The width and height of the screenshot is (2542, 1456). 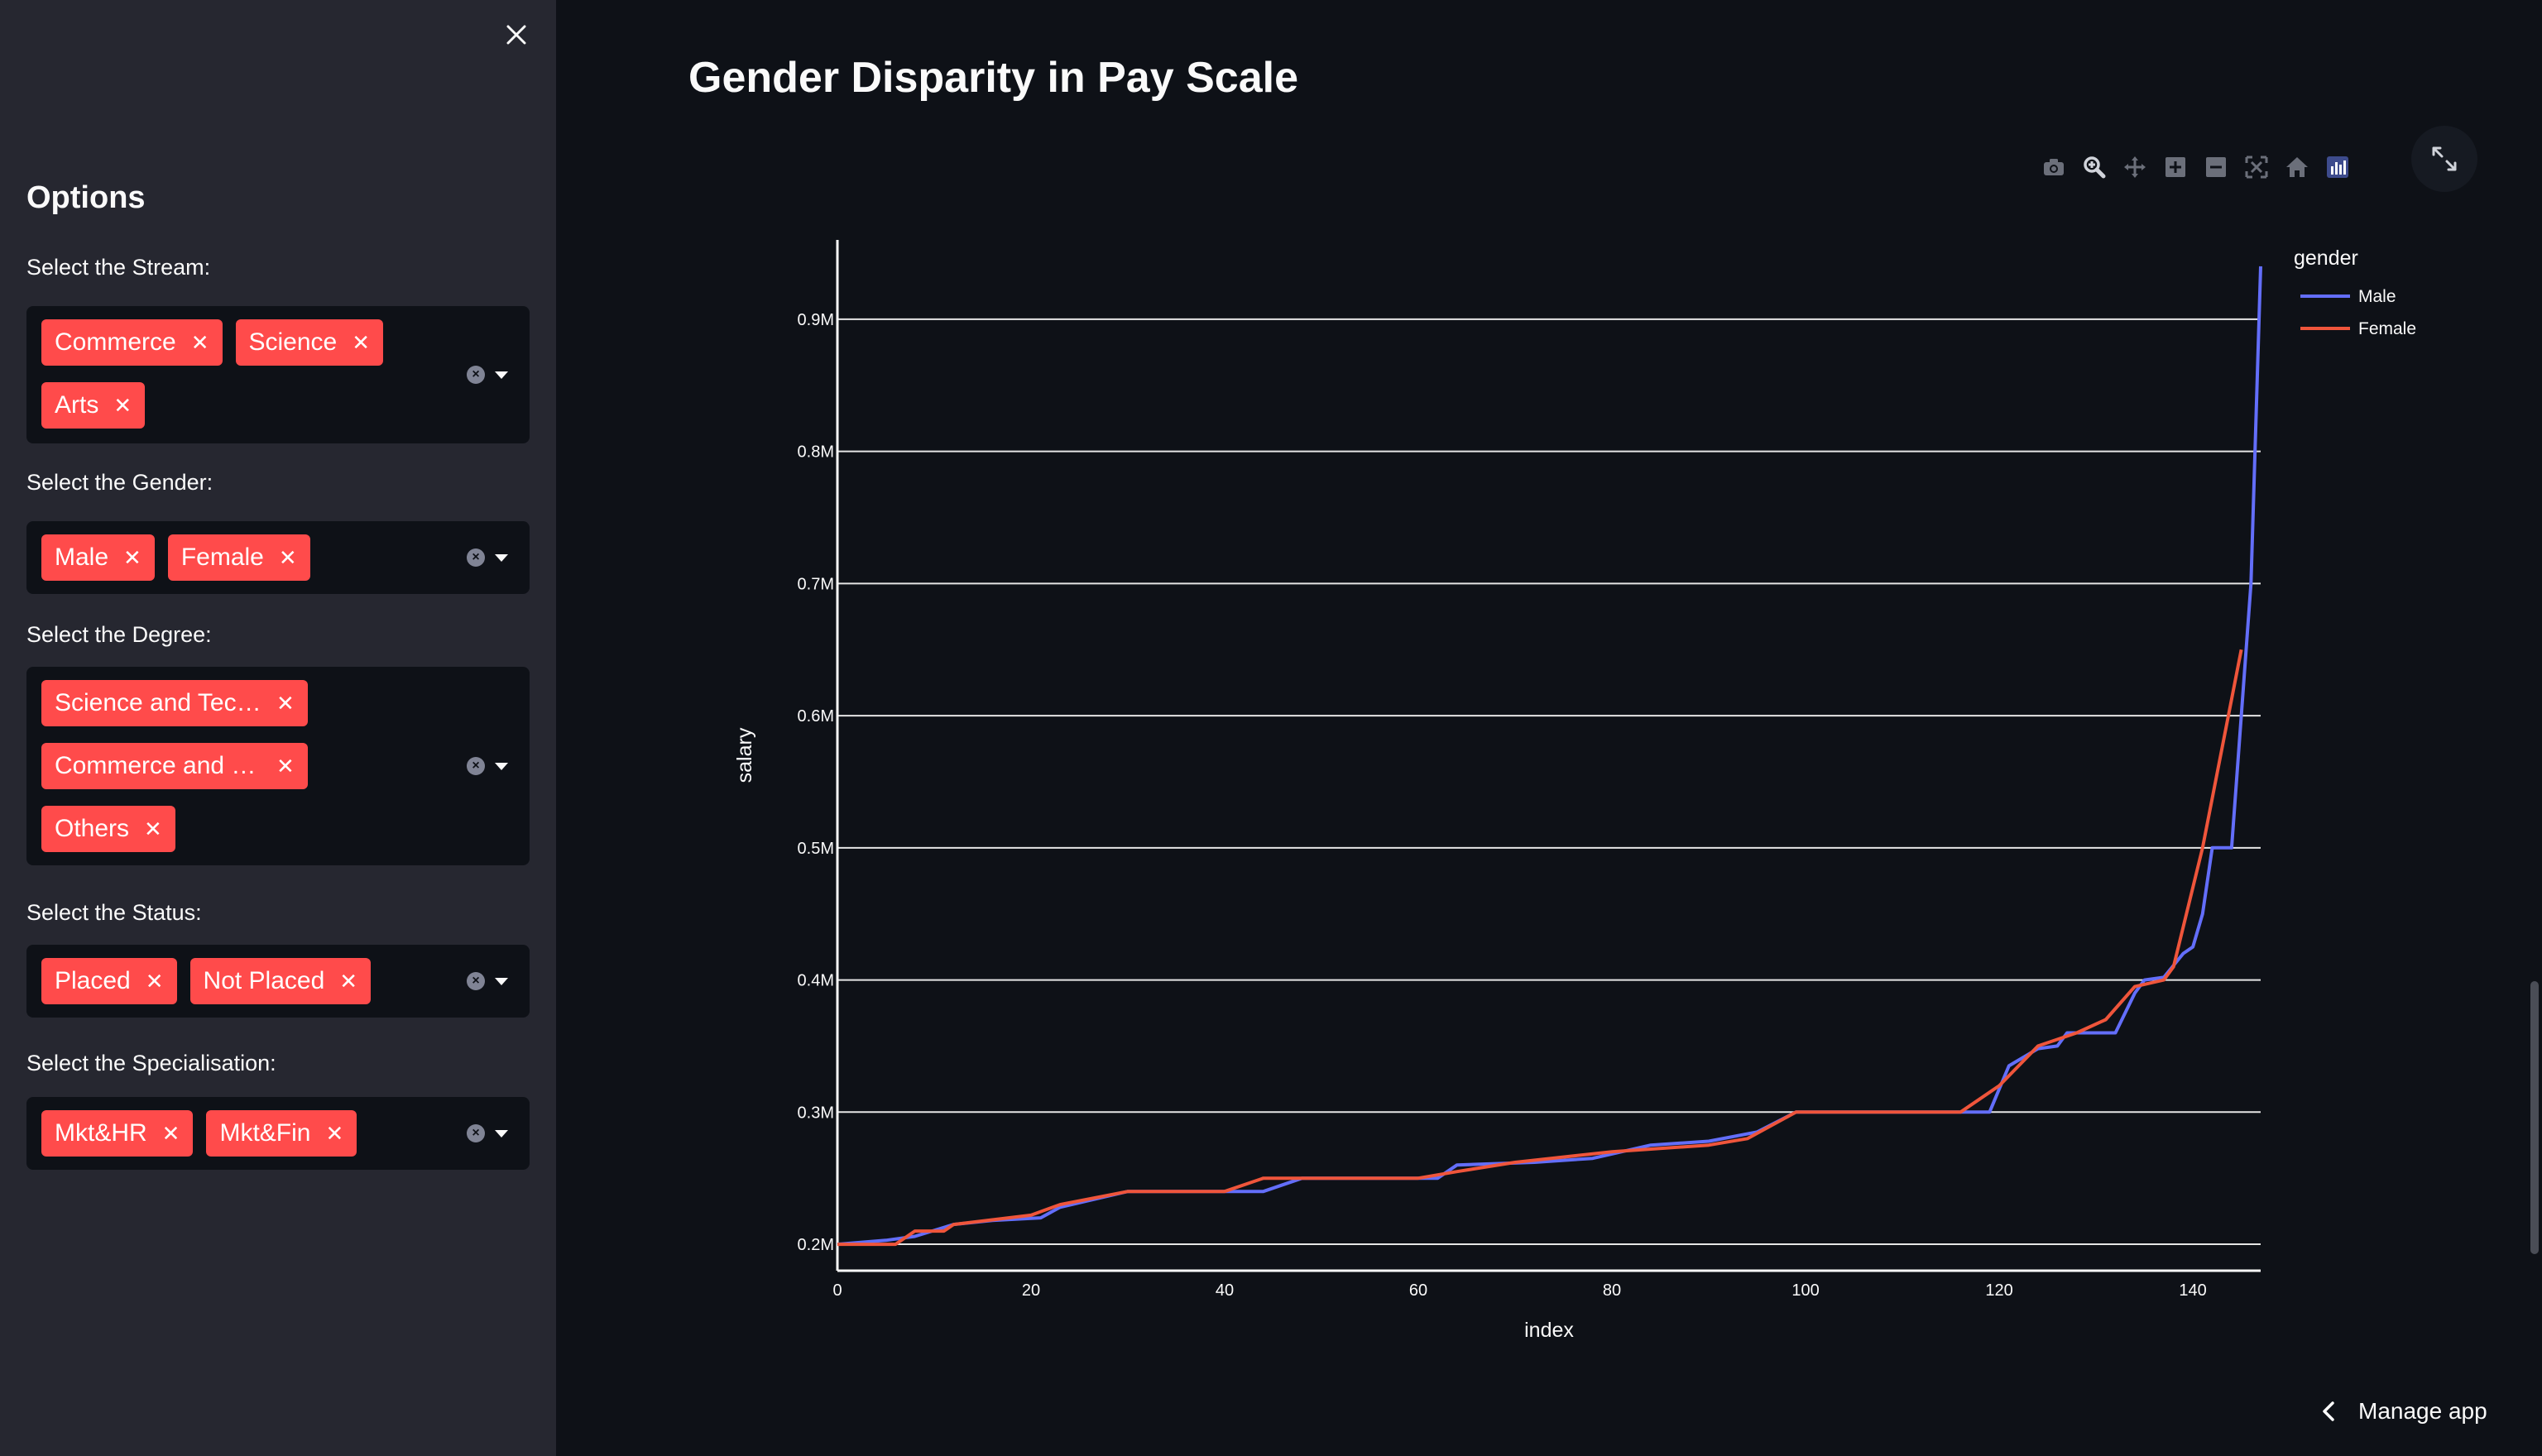 What do you see at coordinates (2192, 1290) in the screenshot?
I see `x-tick-label: 140` at bounding box center [2192, 1290].